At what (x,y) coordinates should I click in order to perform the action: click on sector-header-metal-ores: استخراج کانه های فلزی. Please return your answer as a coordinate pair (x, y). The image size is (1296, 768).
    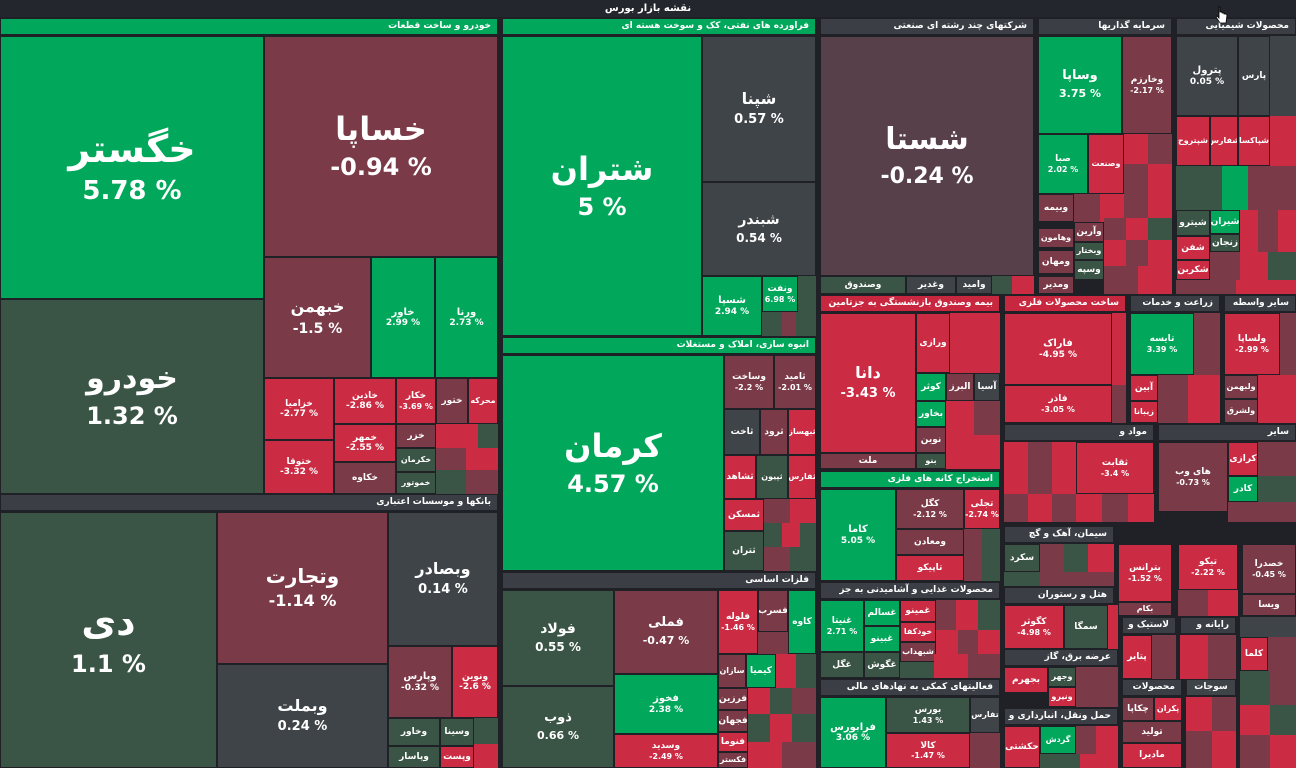
    Looking at the image, I should click on (910, 479).